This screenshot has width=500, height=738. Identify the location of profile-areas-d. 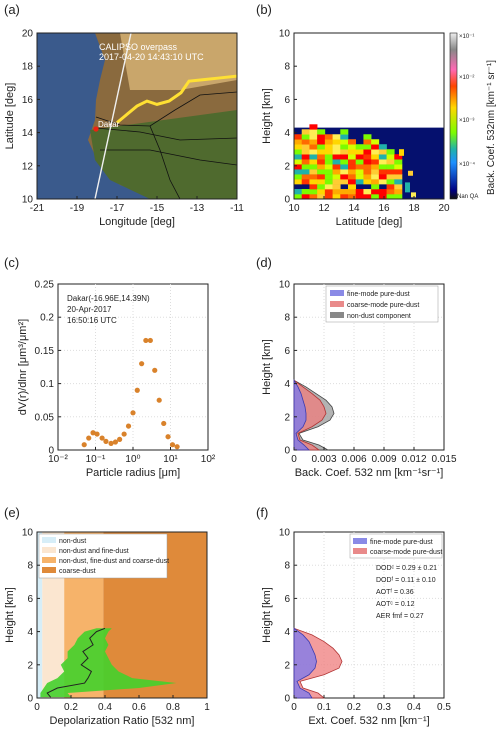
(314, 414).